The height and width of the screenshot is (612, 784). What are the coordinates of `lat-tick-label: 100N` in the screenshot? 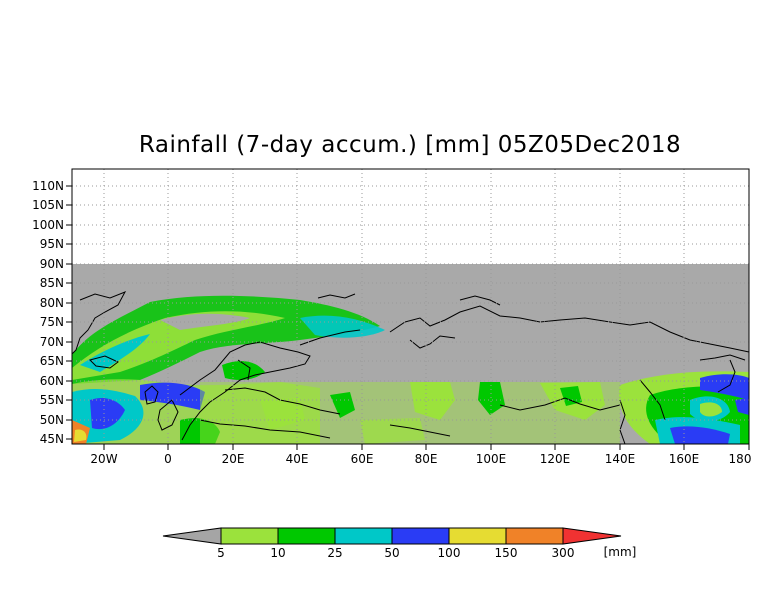 It's located at (48, 225).